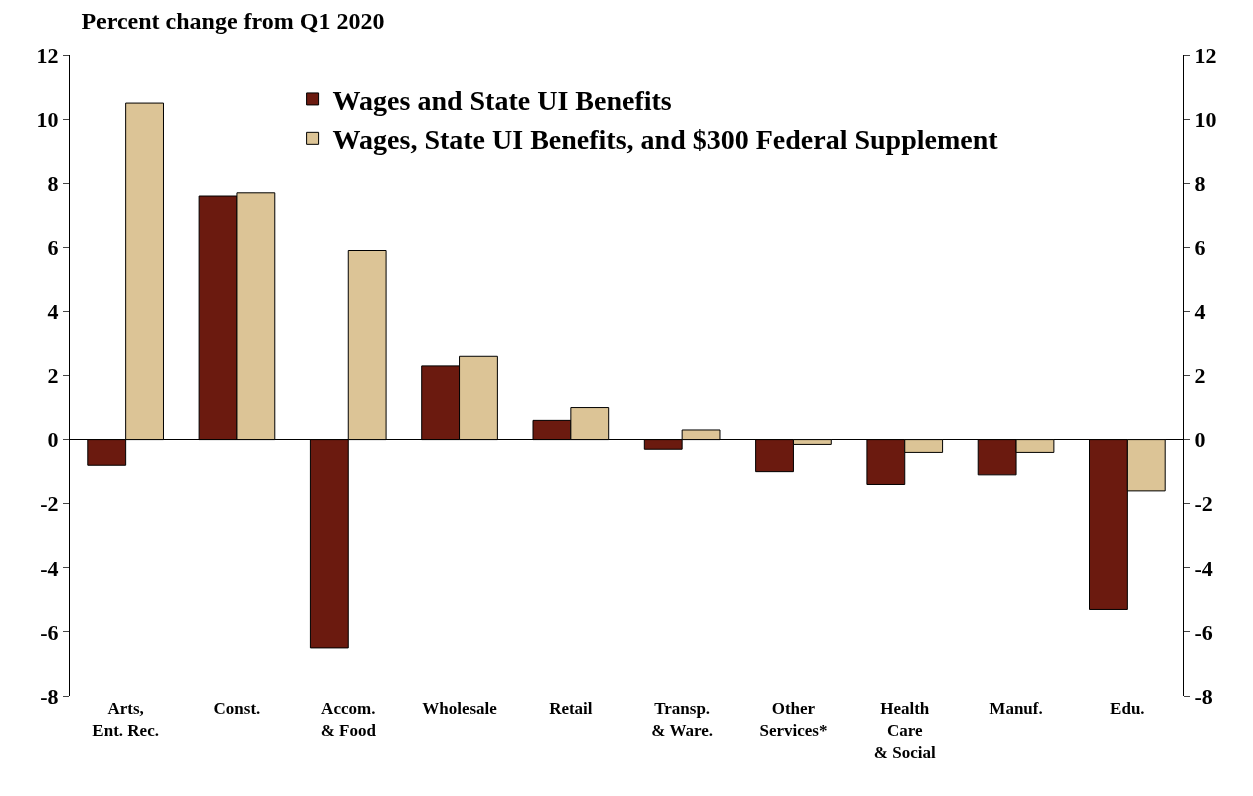 This screenshot has width=1253, height=796. What do you see at coordinates (1200, 376) in the screenshot?
I see `y2-tick-label: 2` at bounding box center [1200, 376].